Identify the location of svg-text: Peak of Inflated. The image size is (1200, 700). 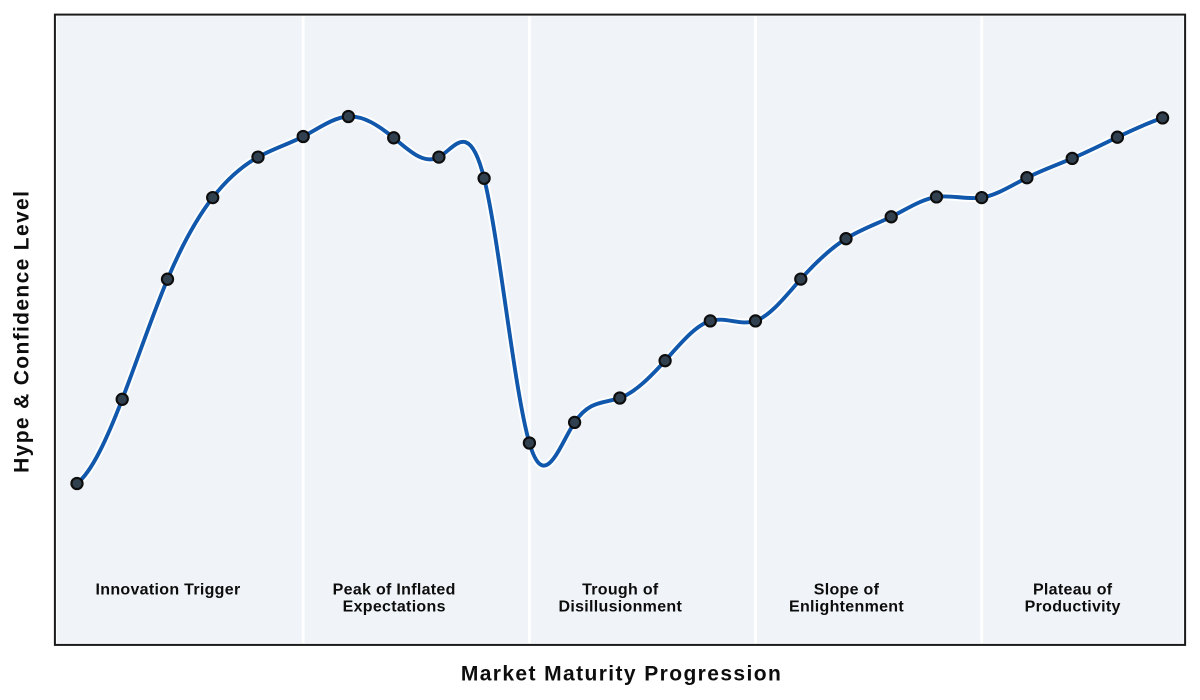
(394, 590).